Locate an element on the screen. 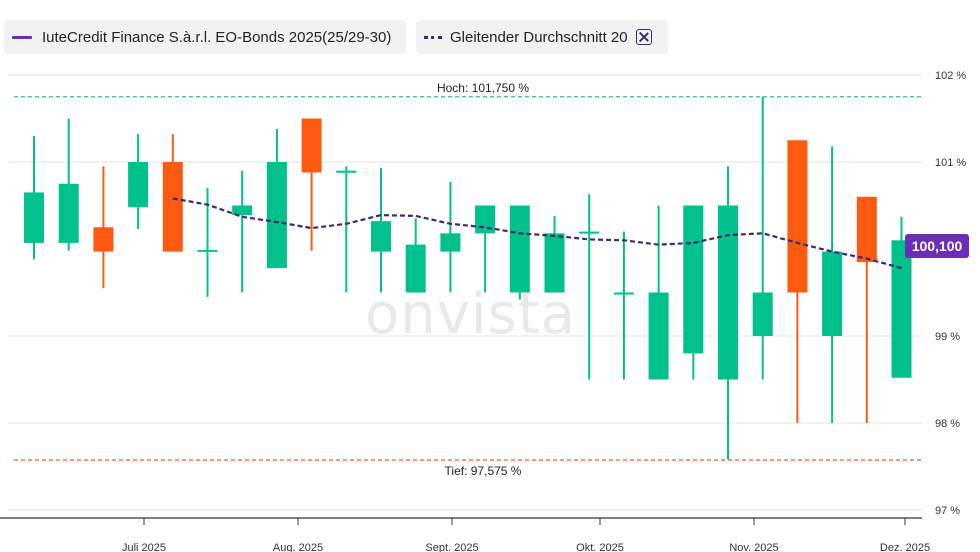  legend-item-moving-average: Gleitender Durchschnitt 20 is located at coordinates (542, 37).